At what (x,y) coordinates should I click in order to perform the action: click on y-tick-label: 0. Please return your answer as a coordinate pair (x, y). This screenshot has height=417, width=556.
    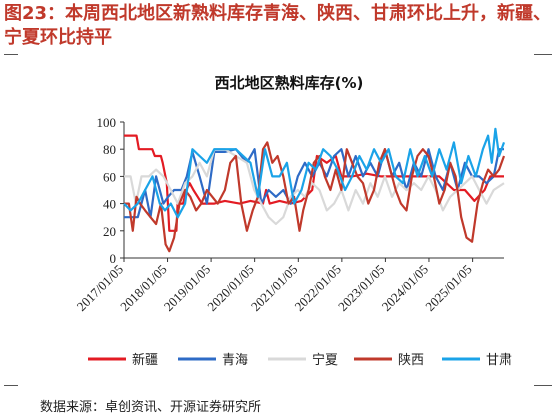
    Looking at the image, I should click on (113, 258).